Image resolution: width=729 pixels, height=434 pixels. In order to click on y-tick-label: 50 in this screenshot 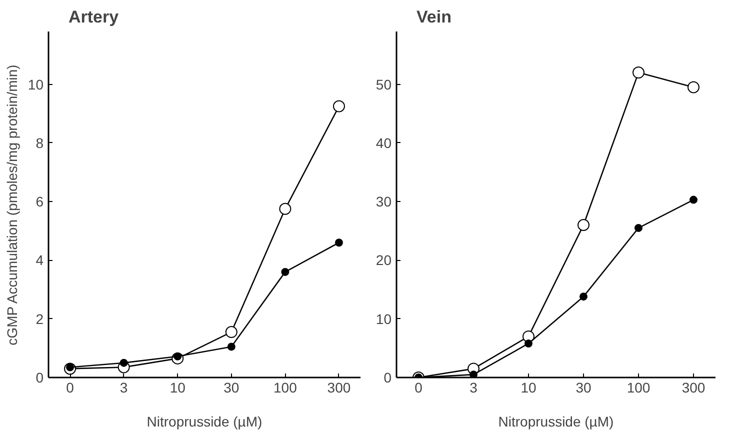, I will do `click(384, 84)`.